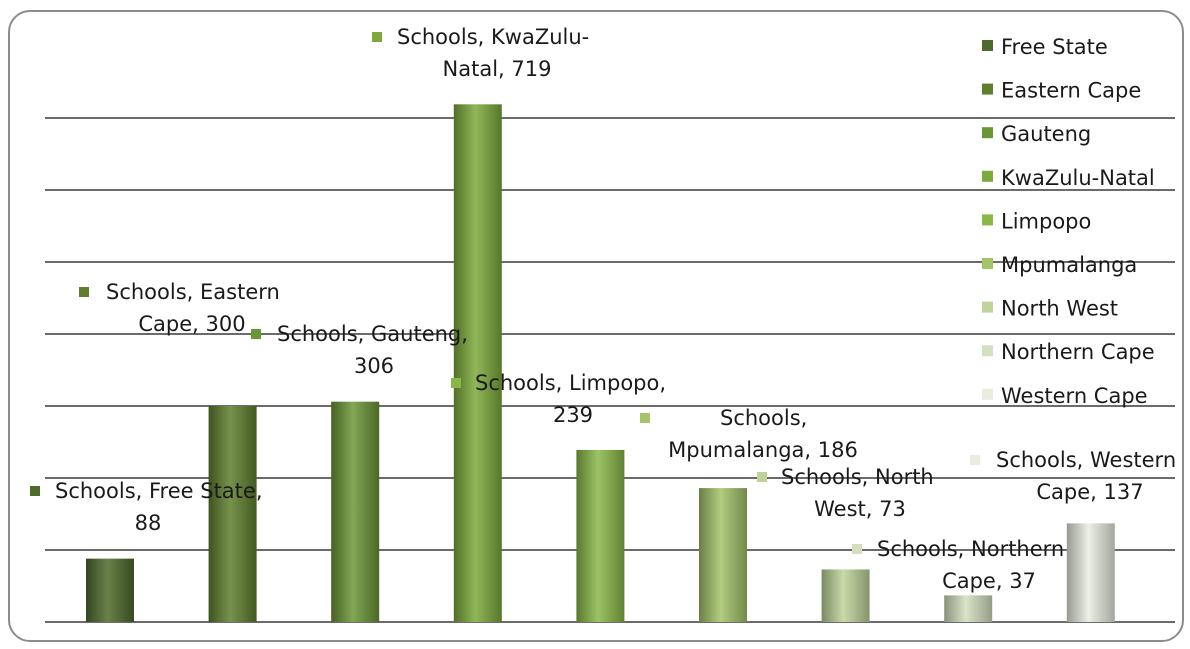 Image resolution: width=1190 pixels, height=649 pixels. What do you see at coordinates (374, 366) in the screenshot?
I see `data-label-line2: 306` at bounding box center [374, 366].